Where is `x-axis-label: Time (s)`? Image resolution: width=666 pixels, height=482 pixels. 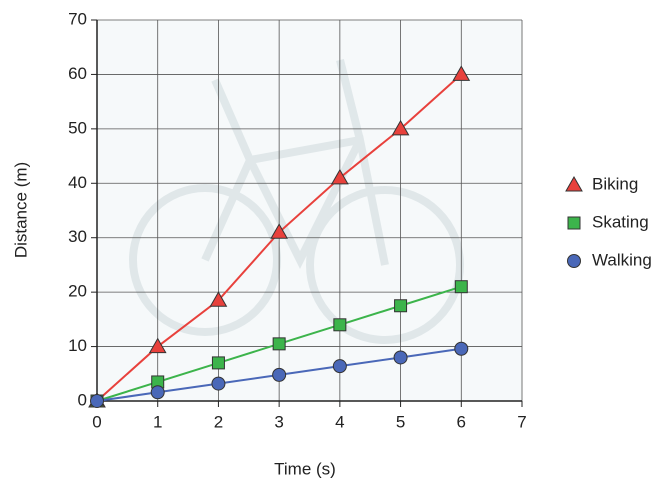 x-axis-label: Time (s) is located at coordinates (305, 468).